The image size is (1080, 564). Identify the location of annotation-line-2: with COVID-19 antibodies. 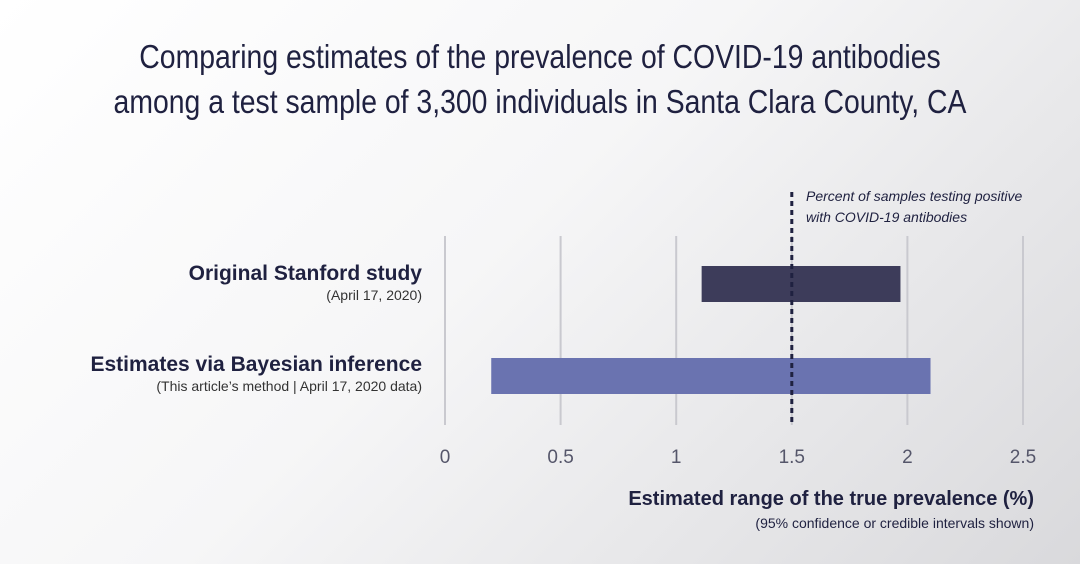
(887, 217).